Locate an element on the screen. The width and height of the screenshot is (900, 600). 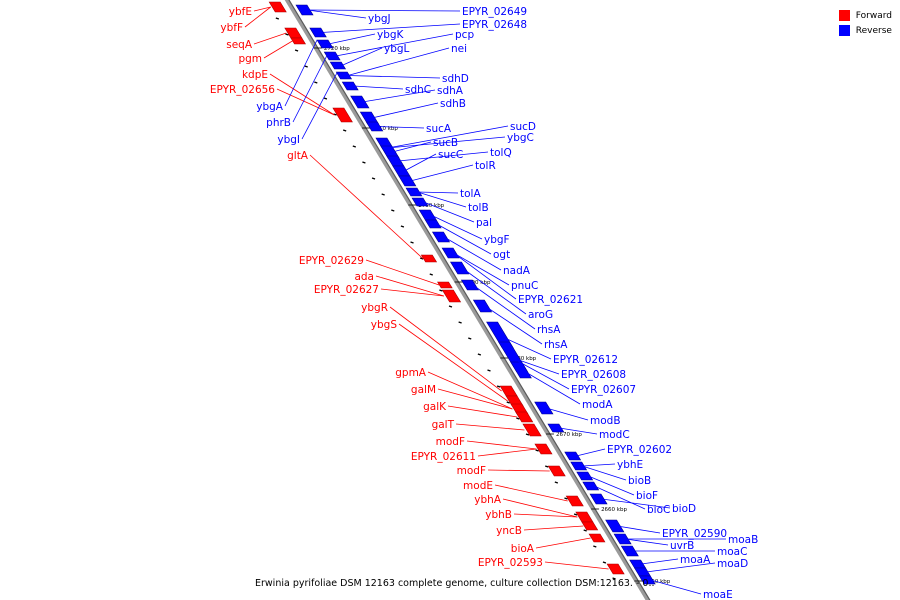
gene-label: modB is located at coordinates (605, 421).